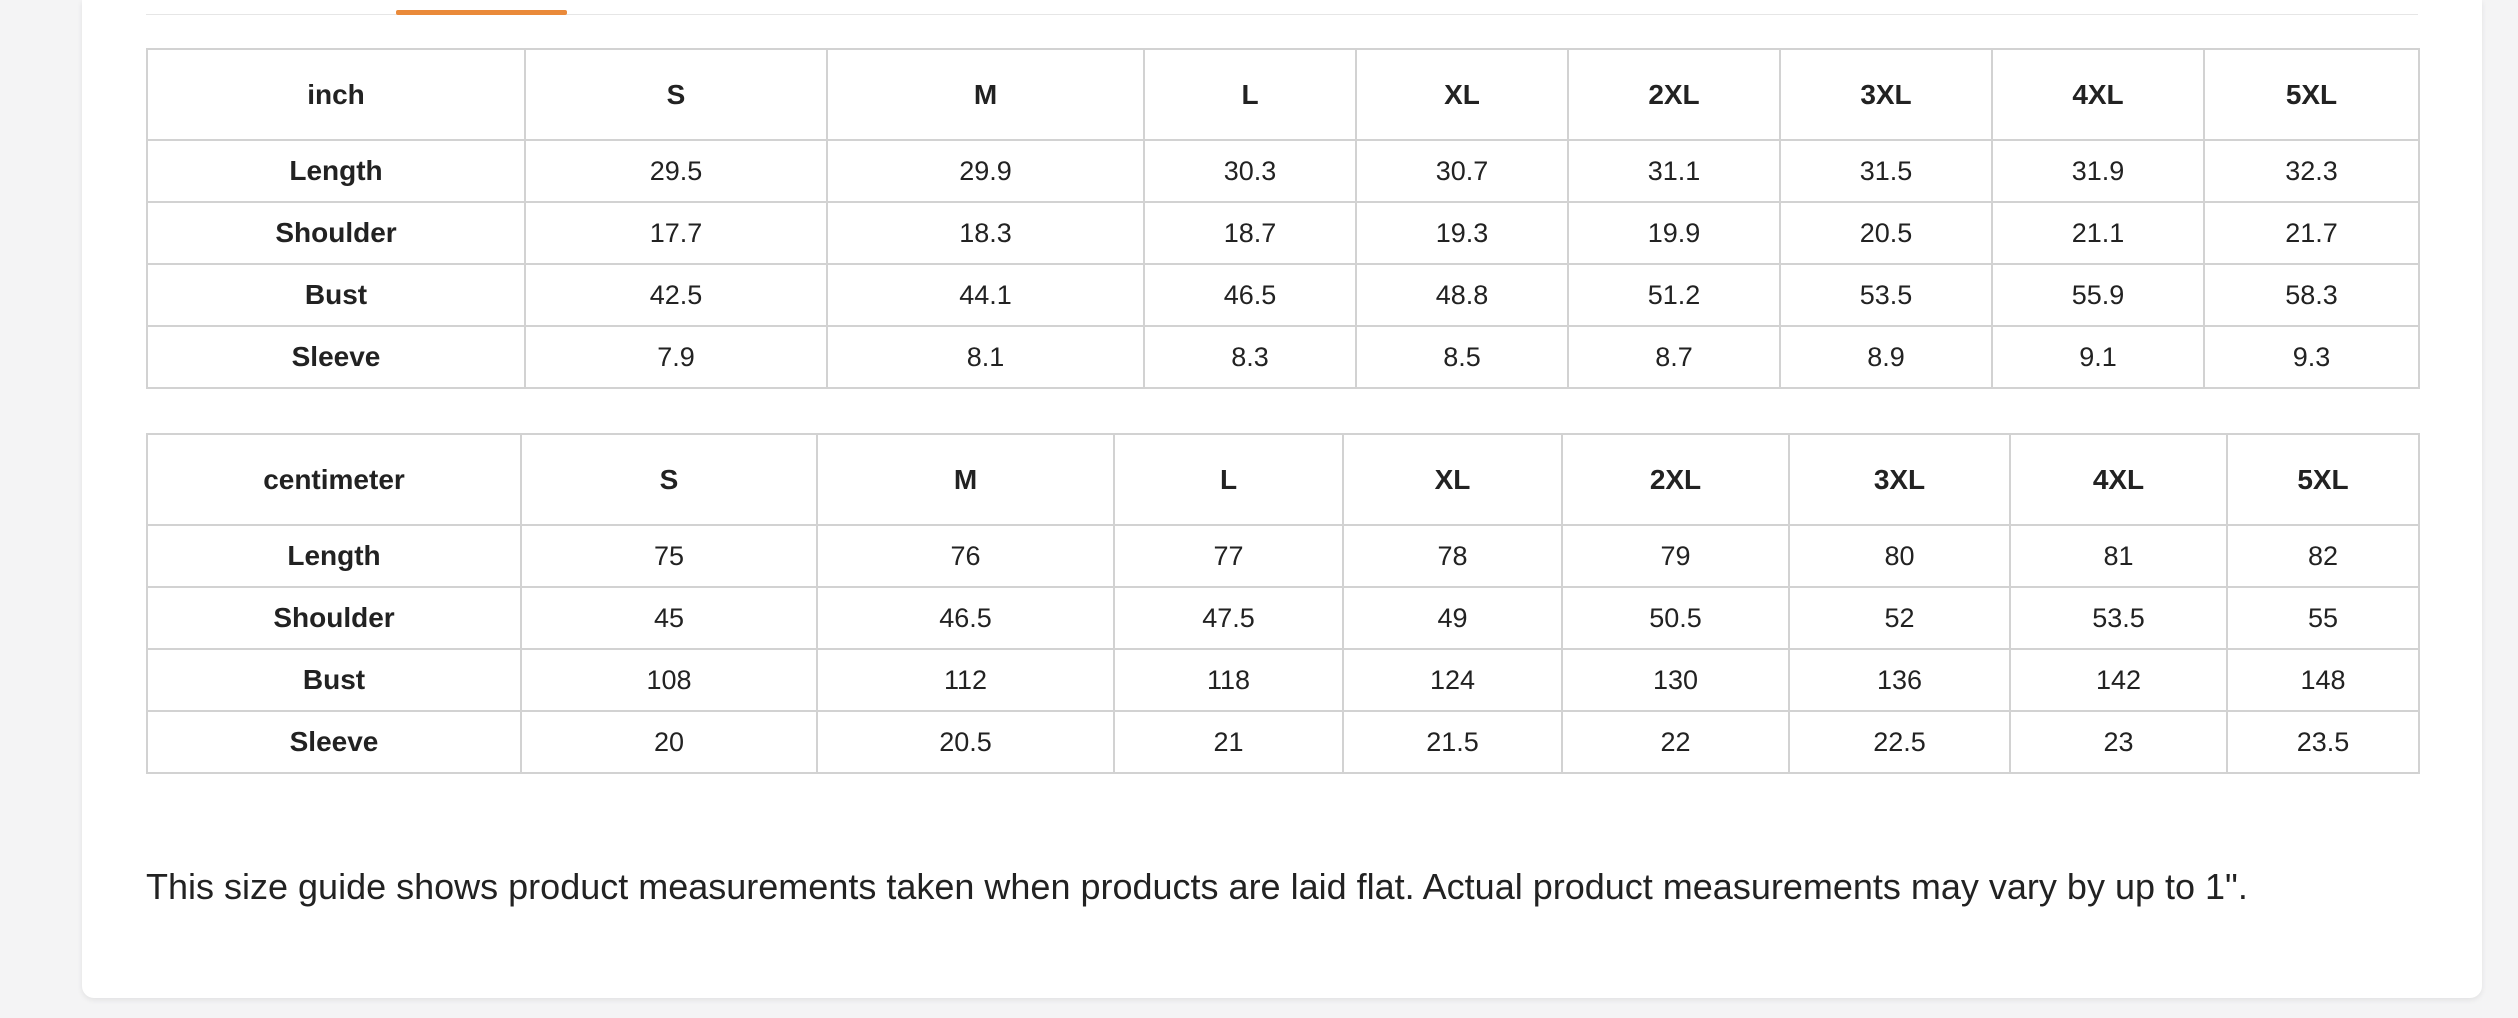  I want to click on table-cell: 58.3, so click(2311, 295).